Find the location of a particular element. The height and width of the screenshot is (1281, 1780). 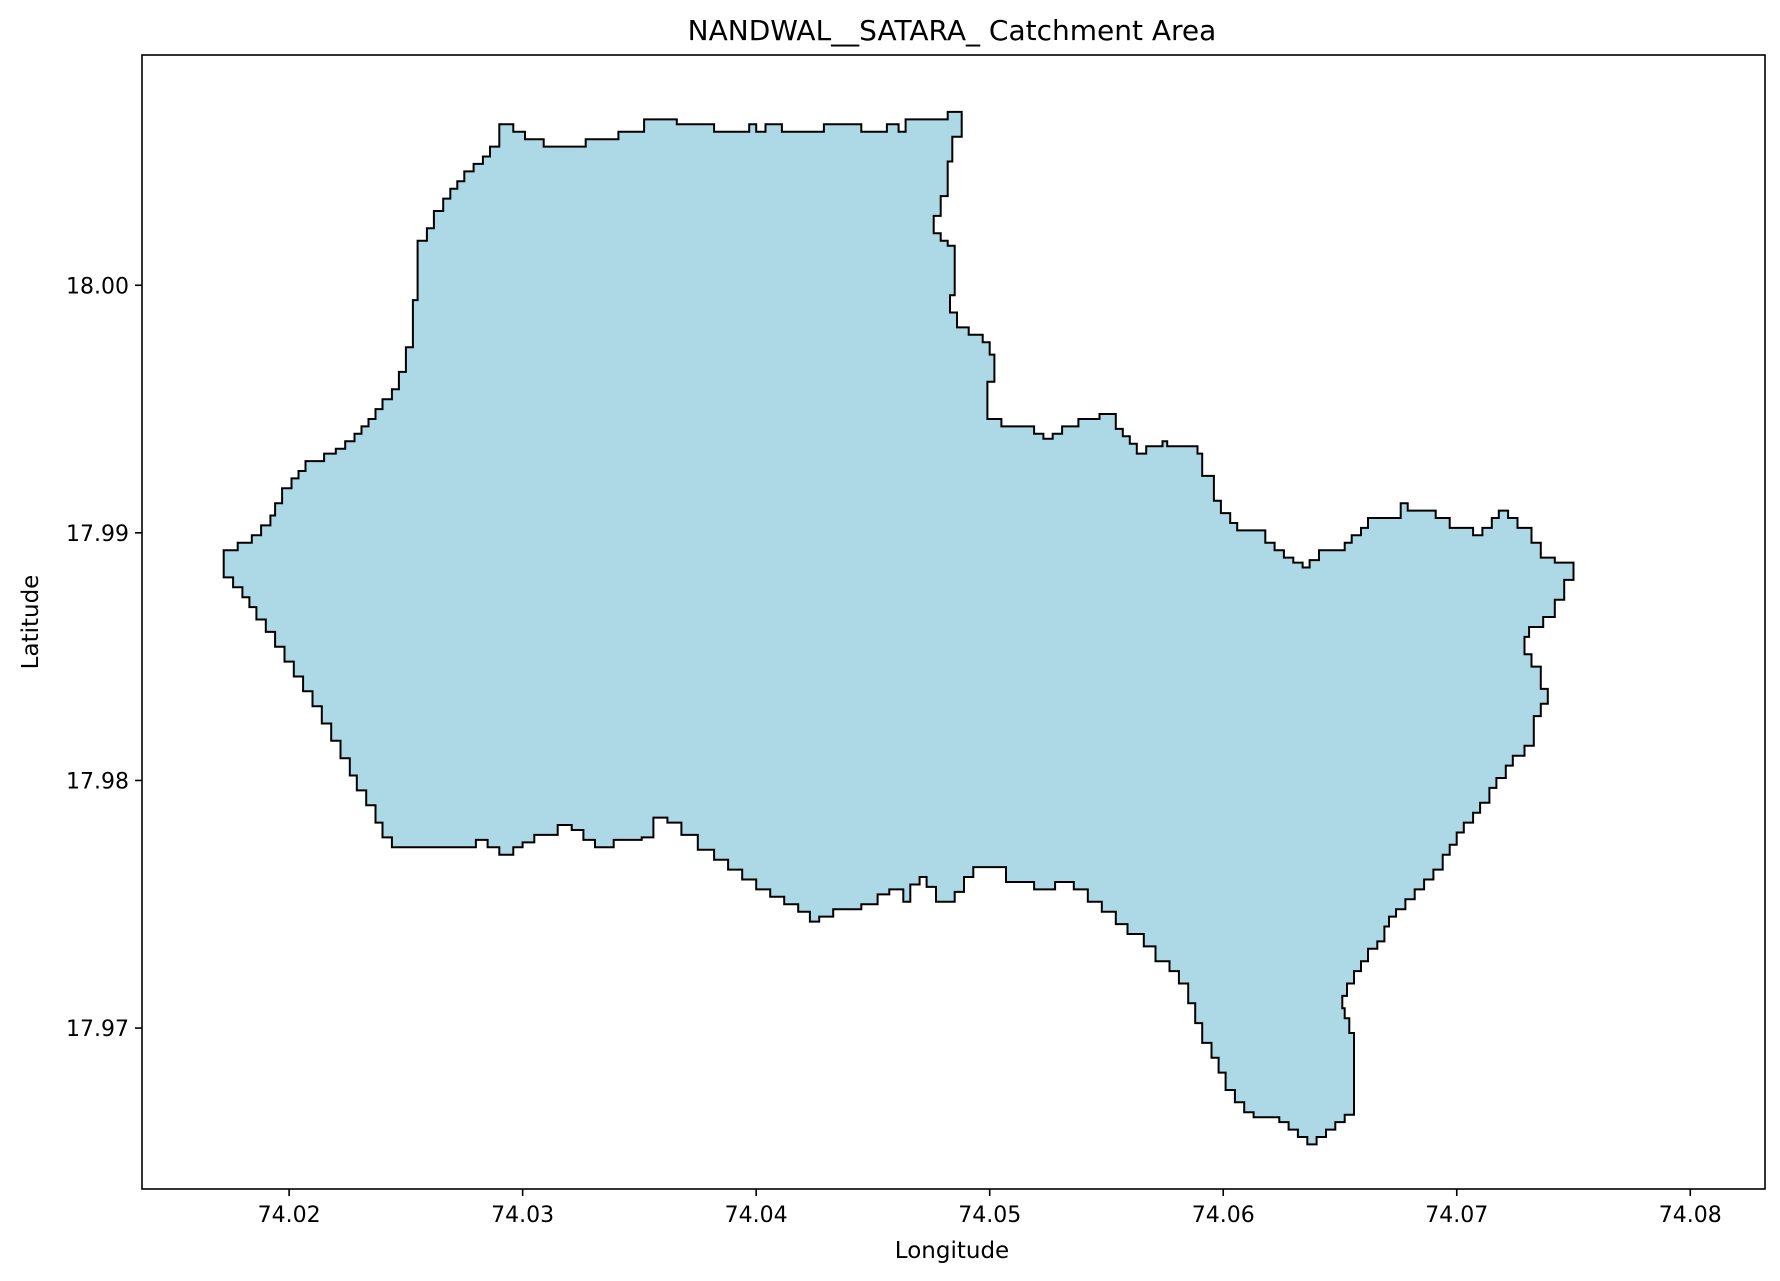

x-axis: 74.02 74.03 74.04 74.05 74.06 74.07 74.08 is located at coordinates (990, 1208).